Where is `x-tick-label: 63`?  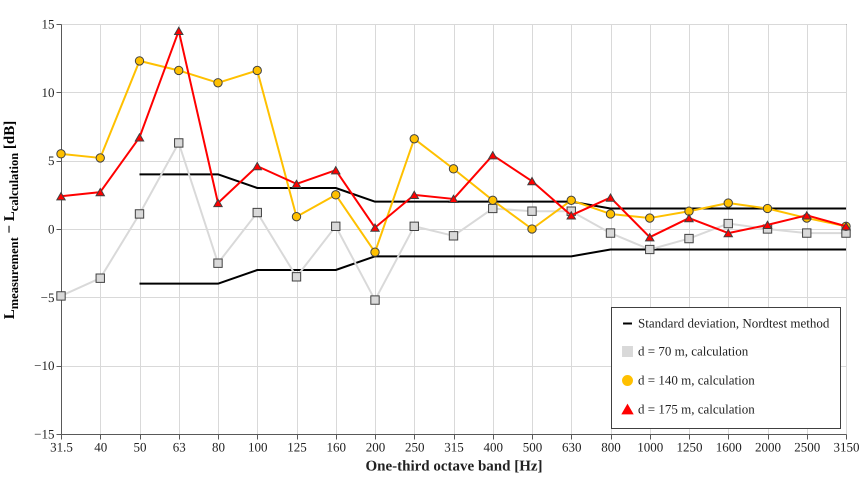
x-tick-label: 63 is located at coordinates (179, 447).